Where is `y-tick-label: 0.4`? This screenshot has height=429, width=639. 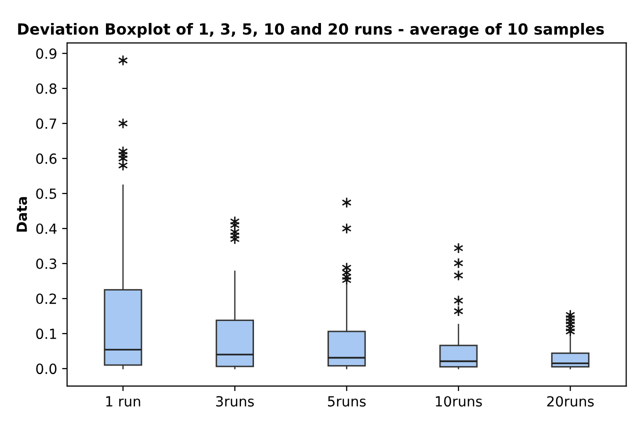
y-tick-label: 0.4 is located at coordinates (46, 228).